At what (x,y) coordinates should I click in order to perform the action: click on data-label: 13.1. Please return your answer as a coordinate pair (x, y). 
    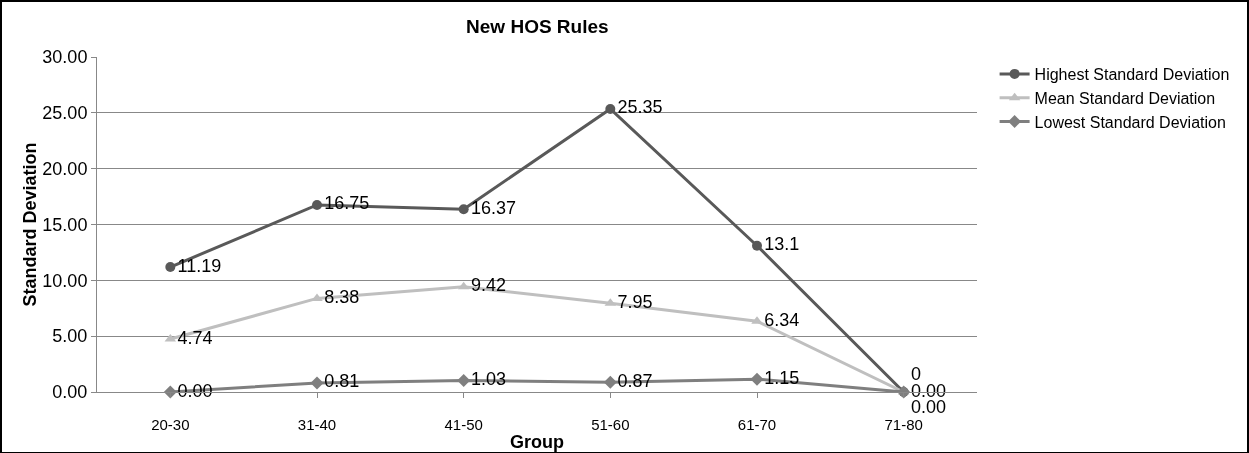
    Looking at the image, I should click on (782, 244).